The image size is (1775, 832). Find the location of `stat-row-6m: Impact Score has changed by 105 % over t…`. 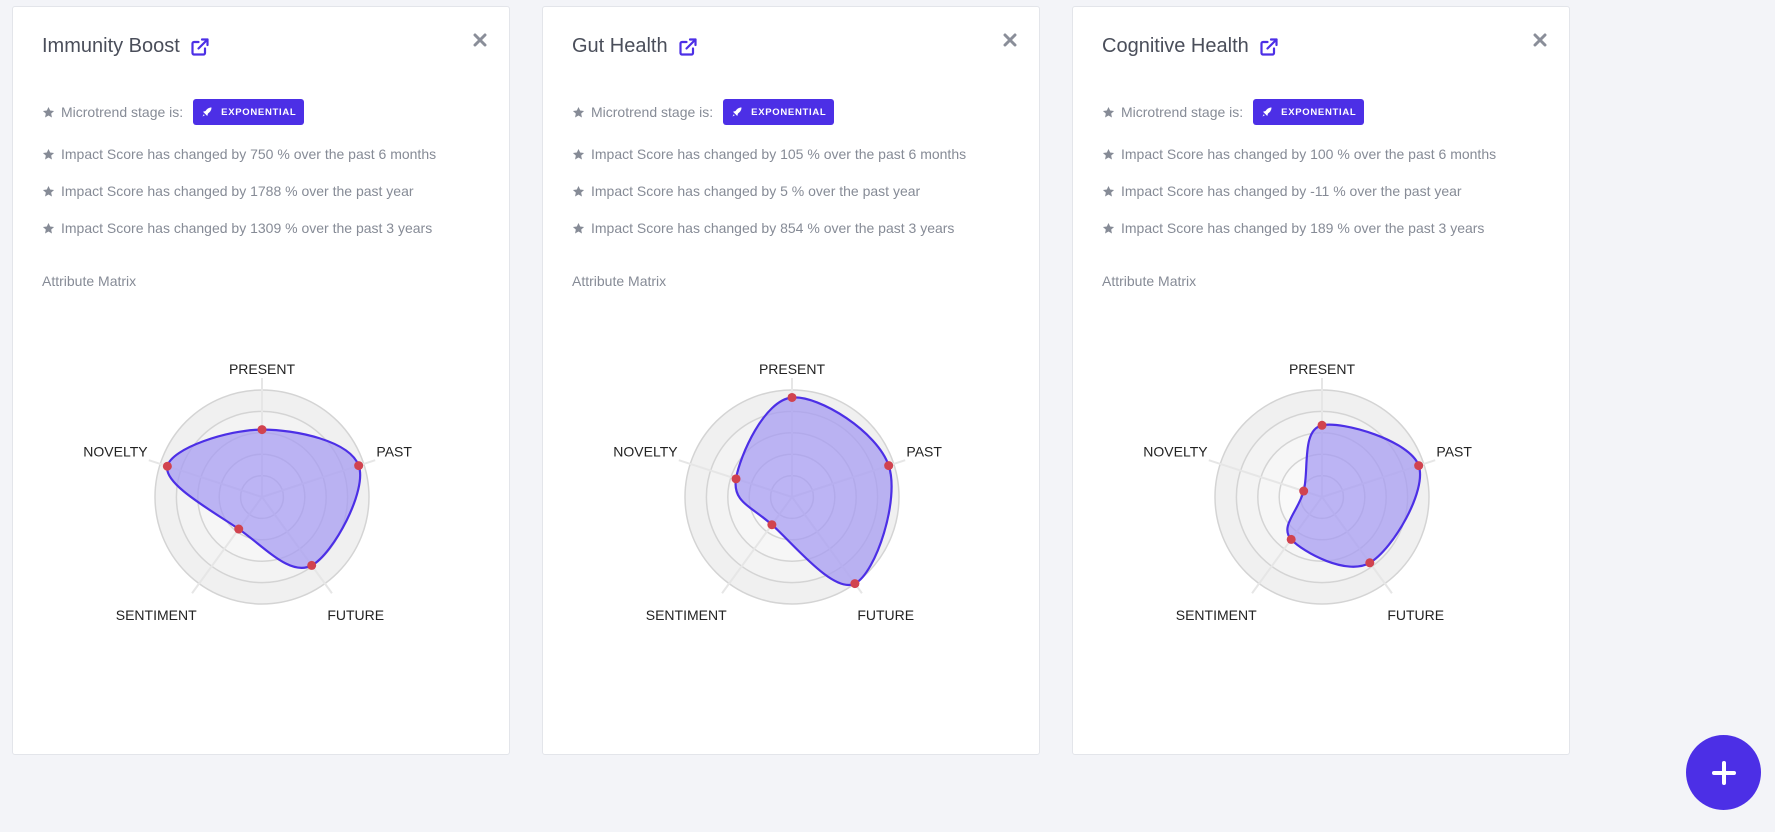

stat-row-6m: Impact Score has changed by 105 % over t… is located at coordinates (769, 154).